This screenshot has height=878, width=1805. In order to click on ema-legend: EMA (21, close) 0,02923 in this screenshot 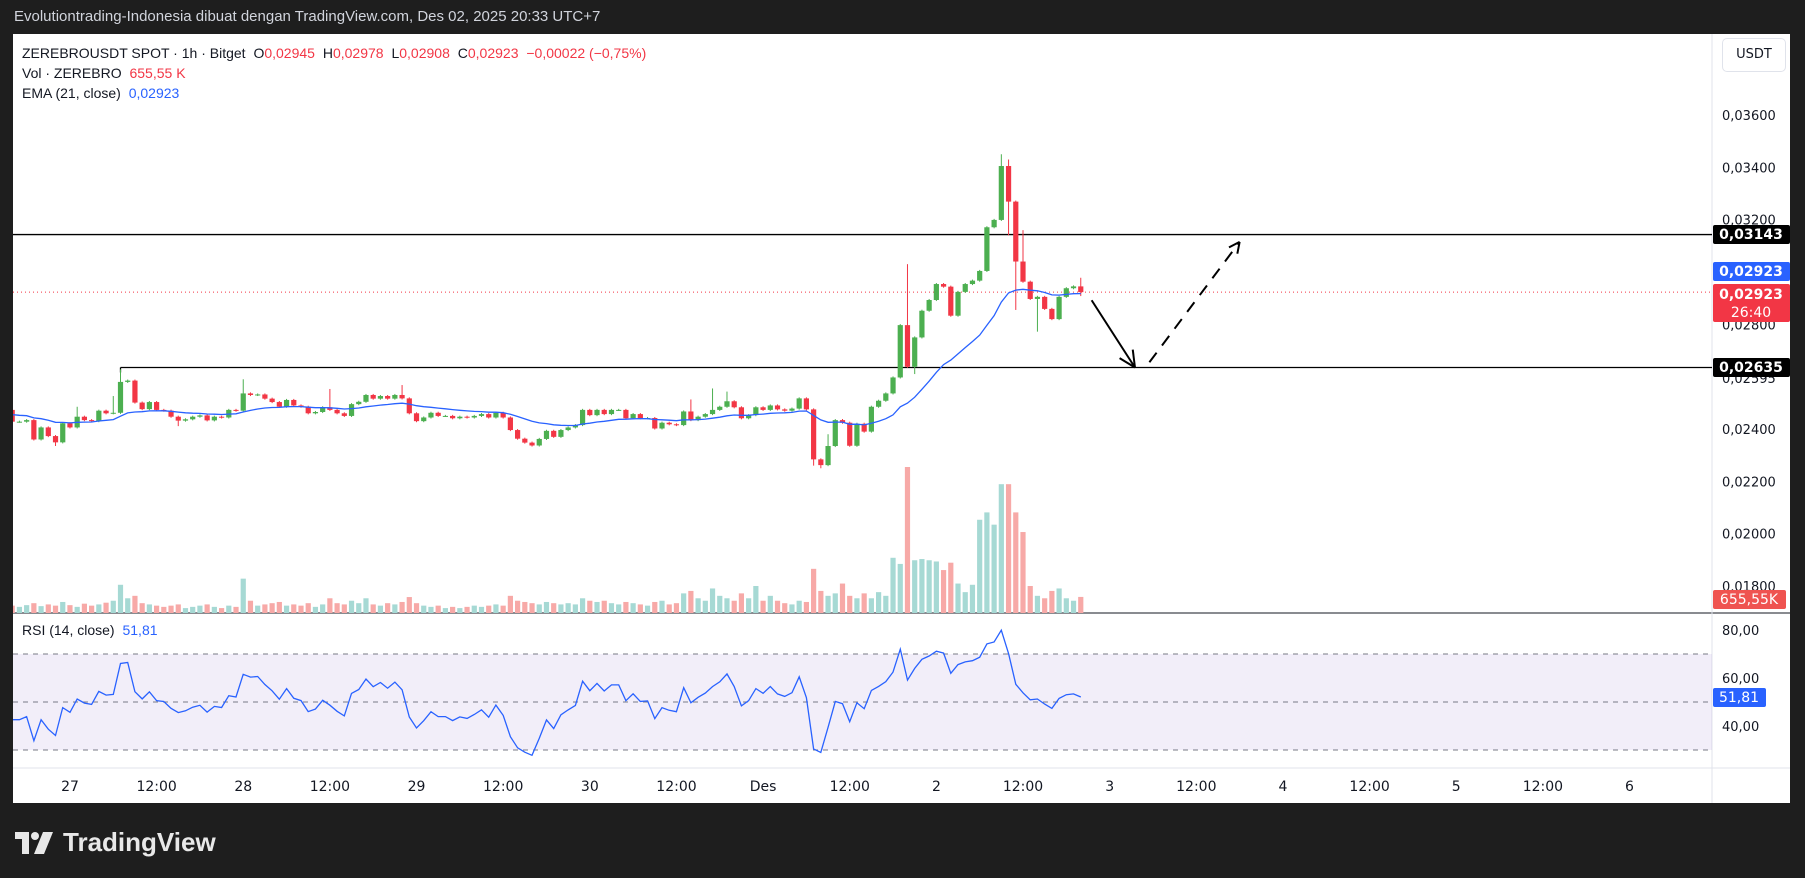, I will do `click(102, 93)`.